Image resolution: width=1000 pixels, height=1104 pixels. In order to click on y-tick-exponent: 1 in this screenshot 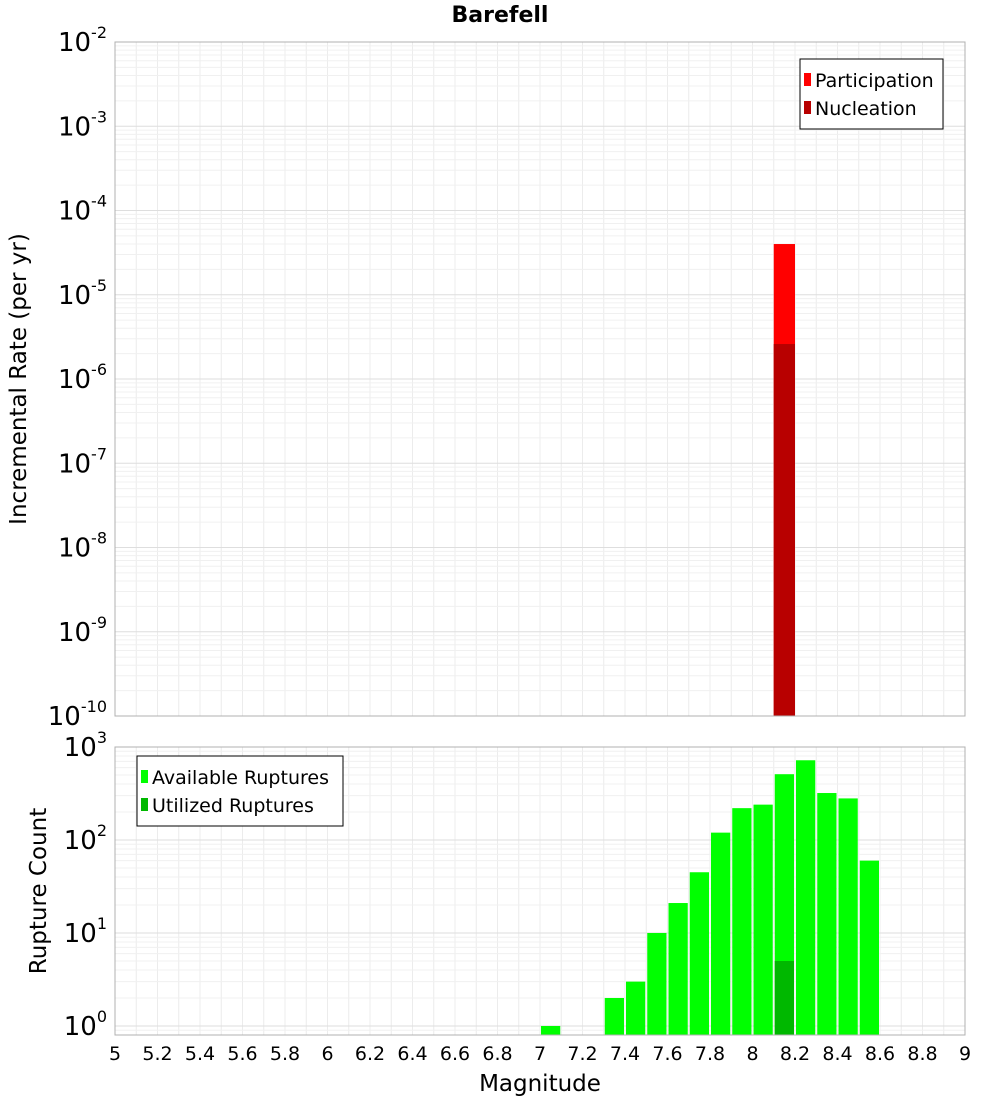, I will do `click(102, 923)`.